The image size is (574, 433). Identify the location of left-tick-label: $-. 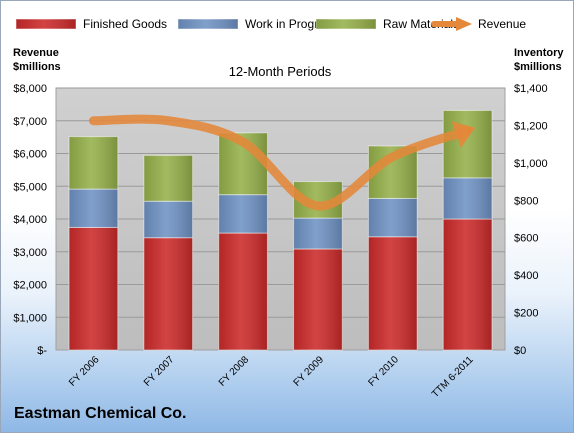
(42, 351).